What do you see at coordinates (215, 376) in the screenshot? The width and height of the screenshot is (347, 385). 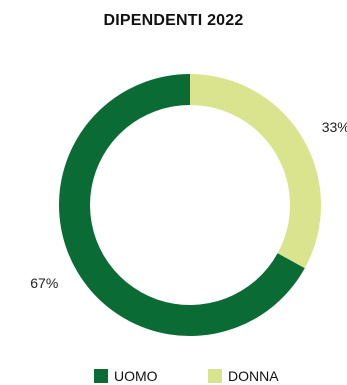 I see `legend-swatch-donna` at bounding box center [215, 376].